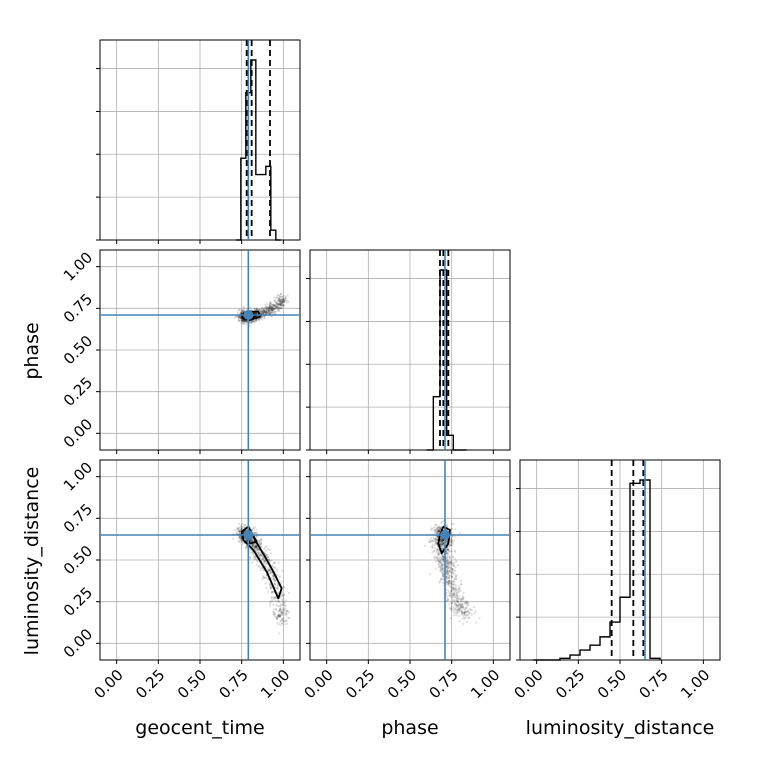  I want to click on y-tick-label-luminosity-distance-1: 0.25, so click(78, 601).